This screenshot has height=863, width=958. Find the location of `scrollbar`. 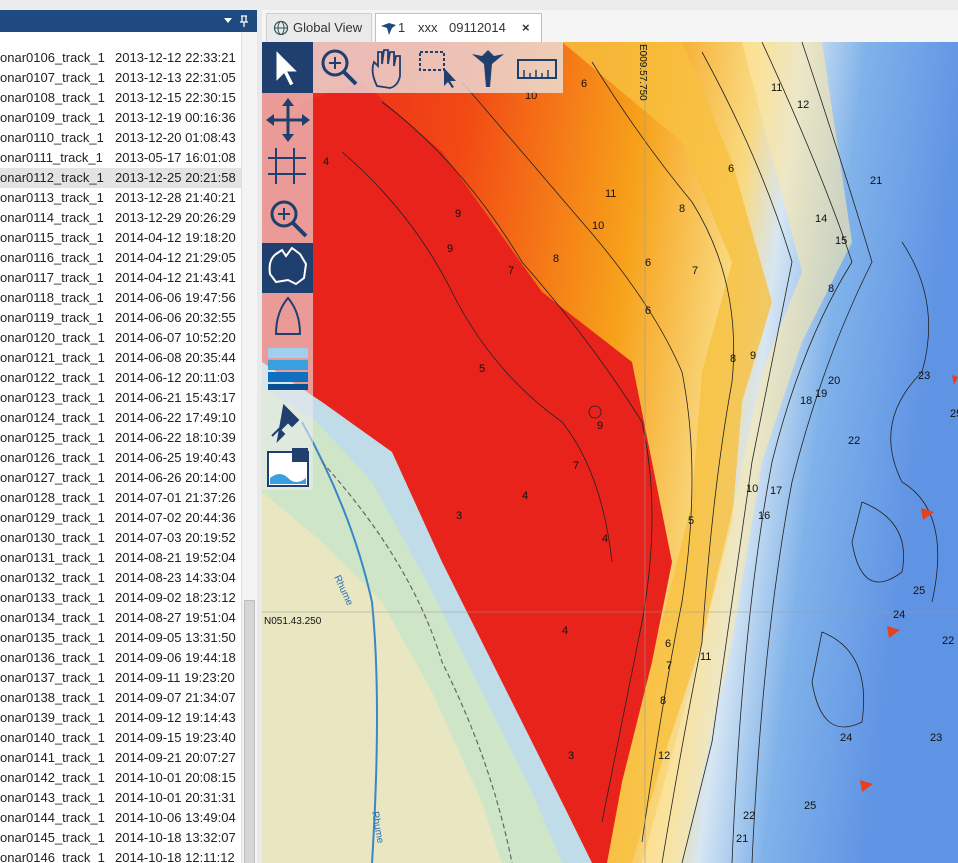

scrollbar is located at coordinates (249, 447).